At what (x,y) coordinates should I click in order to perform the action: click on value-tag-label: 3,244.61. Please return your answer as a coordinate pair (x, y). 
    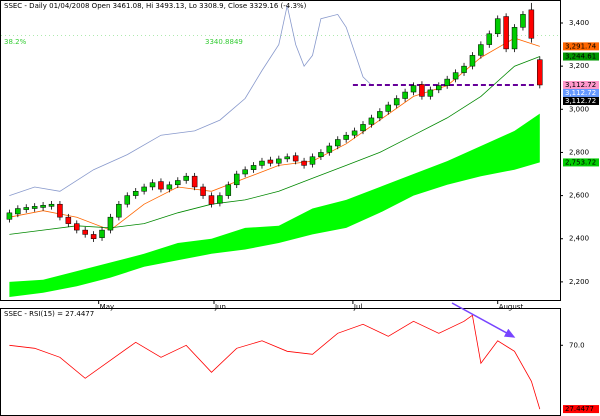
    Looking at the image, I should click on (580, 57).